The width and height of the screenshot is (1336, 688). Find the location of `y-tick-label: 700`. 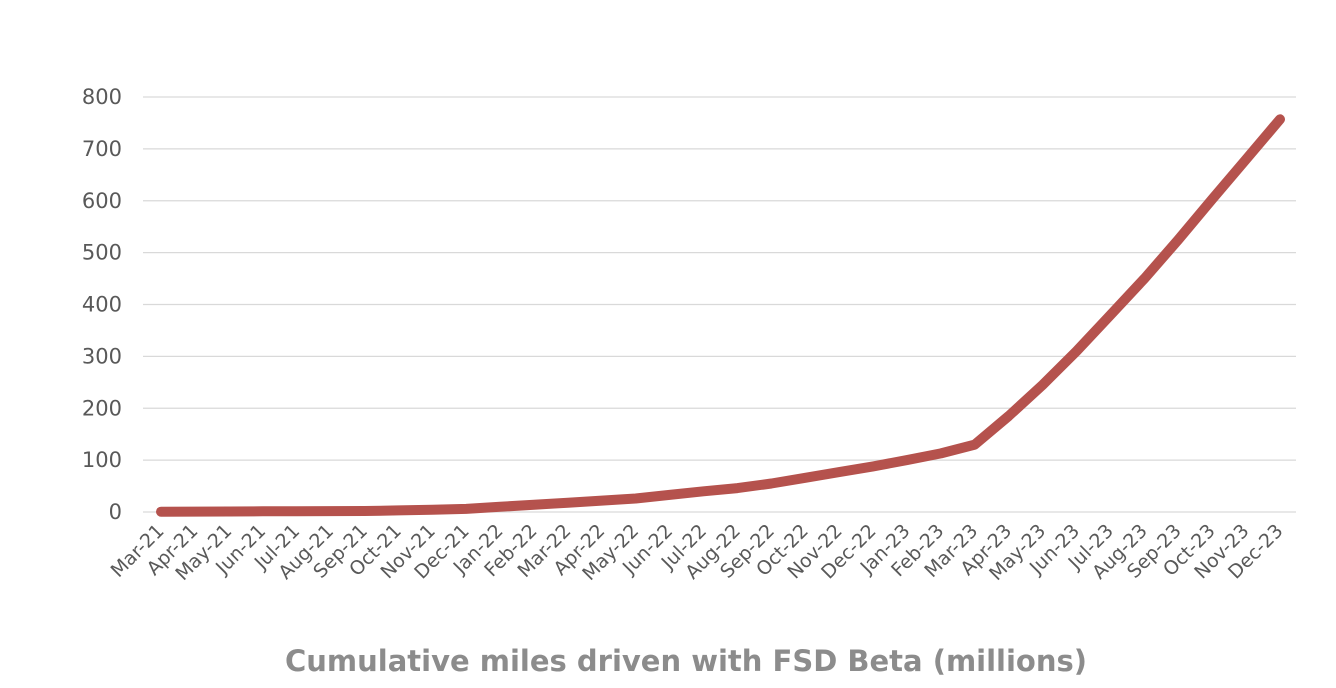

y-tick-label: 700 is located at coordinates (102, 149).